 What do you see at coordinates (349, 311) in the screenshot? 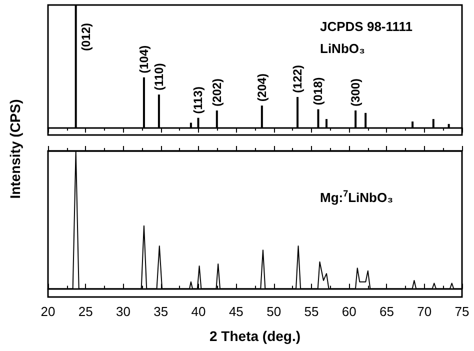
I see `x-tick-label: 60` at bounding box center [349, 311].